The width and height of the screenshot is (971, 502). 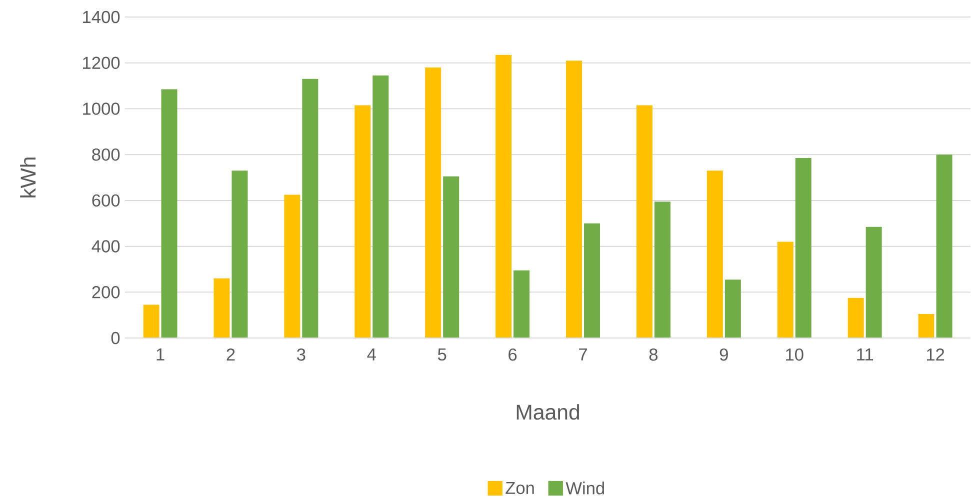 I want to click on x-tick-label: 8, so click(x=653, y=354).